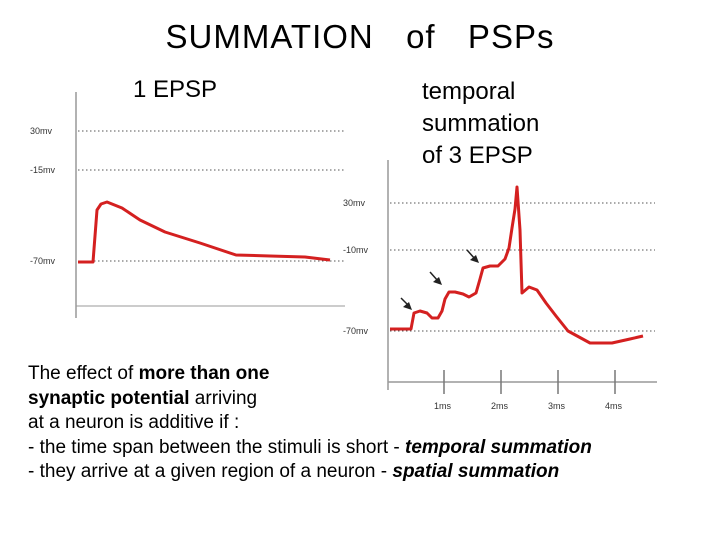  Describe the element at coordinates (43, 261) in the screenshot. I see `left-ylabel-70: -70mv` at that location.